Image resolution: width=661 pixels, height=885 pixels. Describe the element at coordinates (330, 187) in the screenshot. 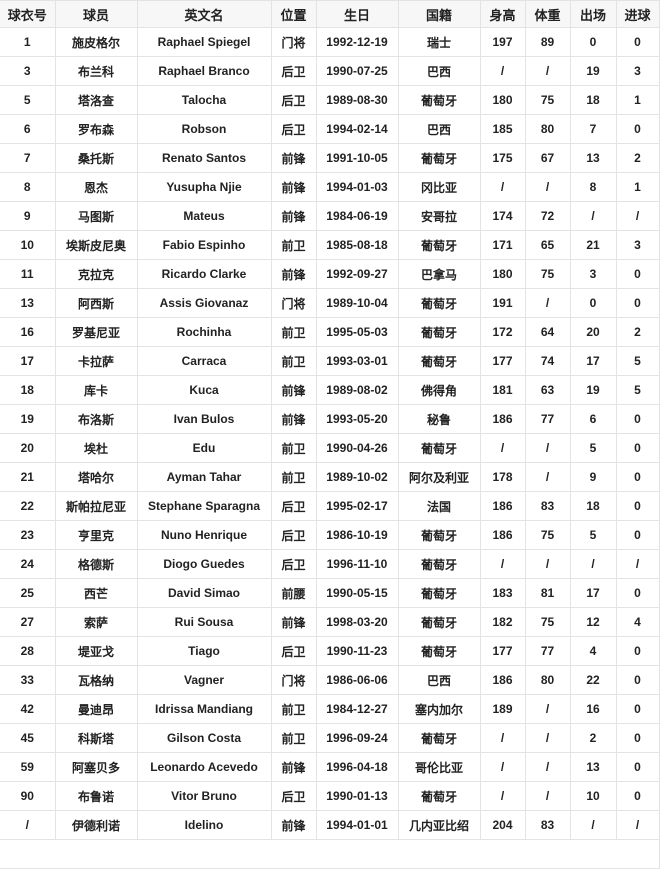

I see `table-row: 8 恩杰 Yusupha Njie 前锋 1994-01-03 冈比亚 //8 1` at that location.